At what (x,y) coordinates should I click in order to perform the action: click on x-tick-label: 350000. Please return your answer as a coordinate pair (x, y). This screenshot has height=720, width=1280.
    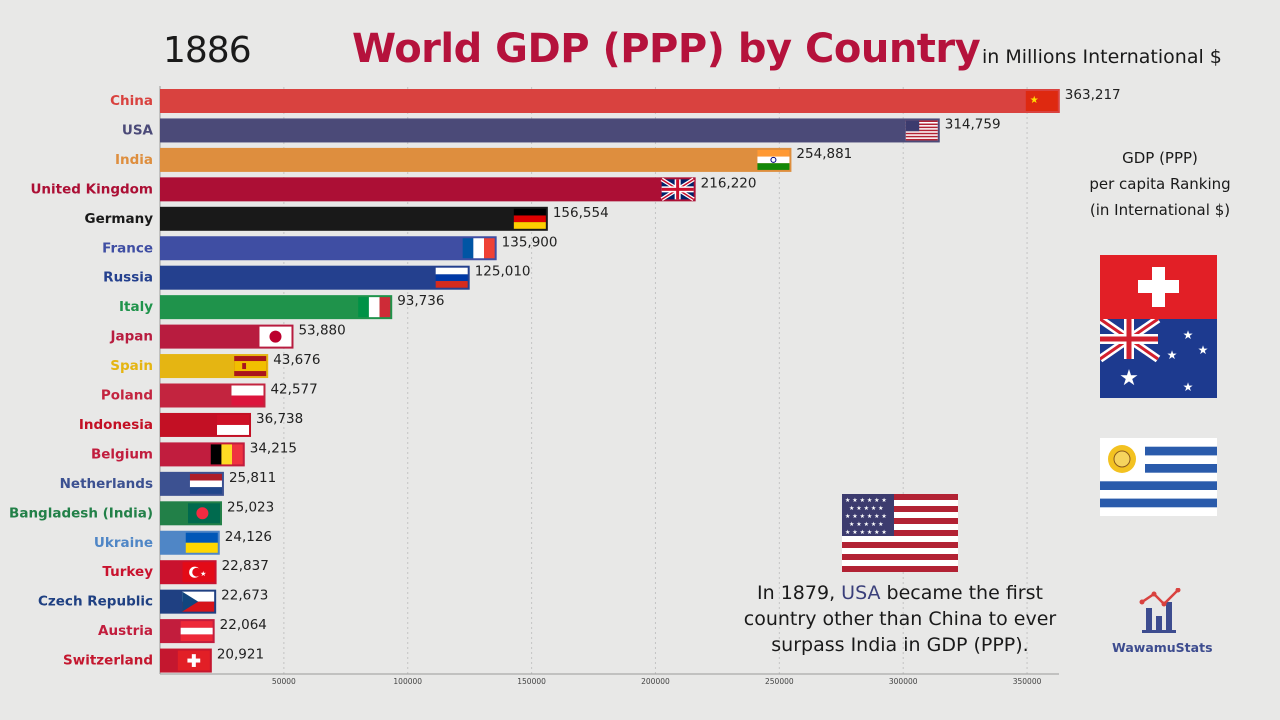
    Looking at the image, I should click on (1027, 681).